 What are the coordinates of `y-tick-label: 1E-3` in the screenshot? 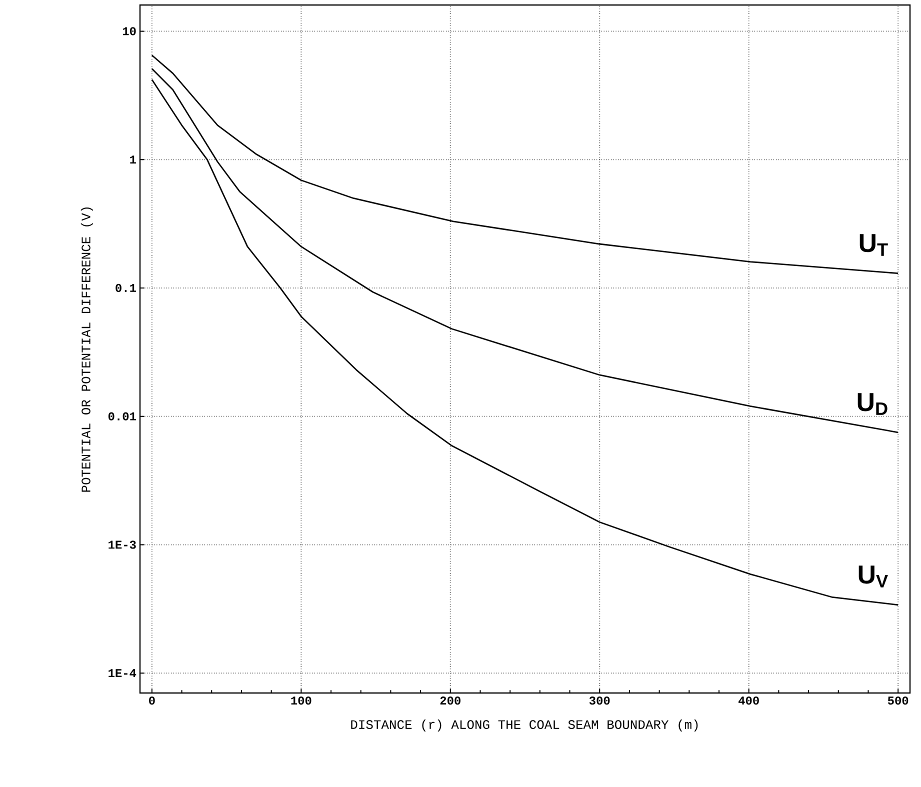 It's located at (122, 544).